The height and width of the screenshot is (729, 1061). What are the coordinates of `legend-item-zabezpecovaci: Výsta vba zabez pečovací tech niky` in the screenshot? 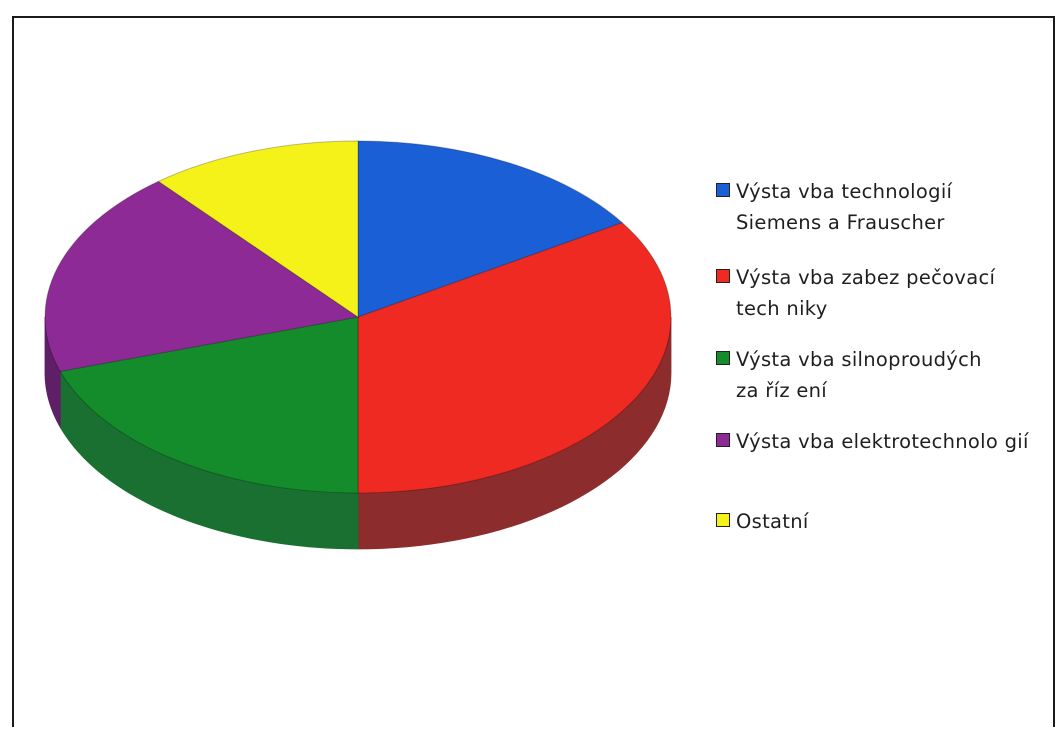 It's located at (855, 293).